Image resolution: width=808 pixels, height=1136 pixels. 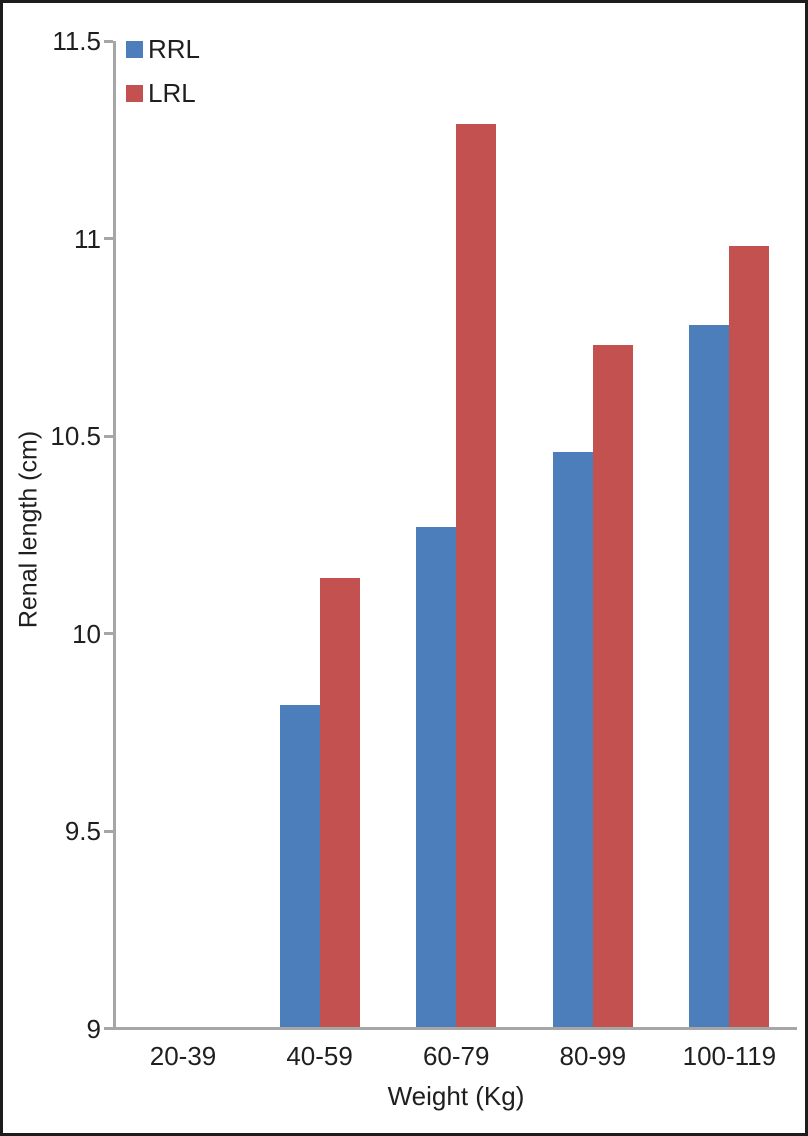 I want to click on legend-item-lrl: LRL, so click(x=163, y=93).